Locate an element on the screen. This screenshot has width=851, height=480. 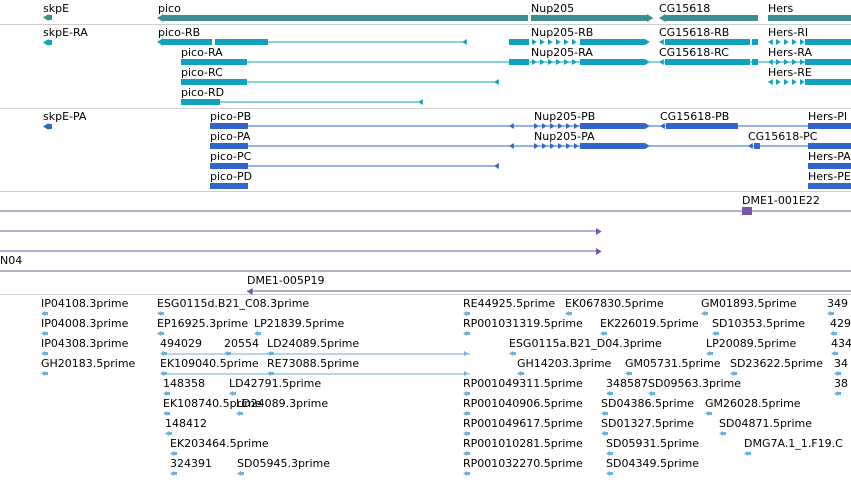
feature-label: RP001040906.5prime is located at coordinates (523, 403).